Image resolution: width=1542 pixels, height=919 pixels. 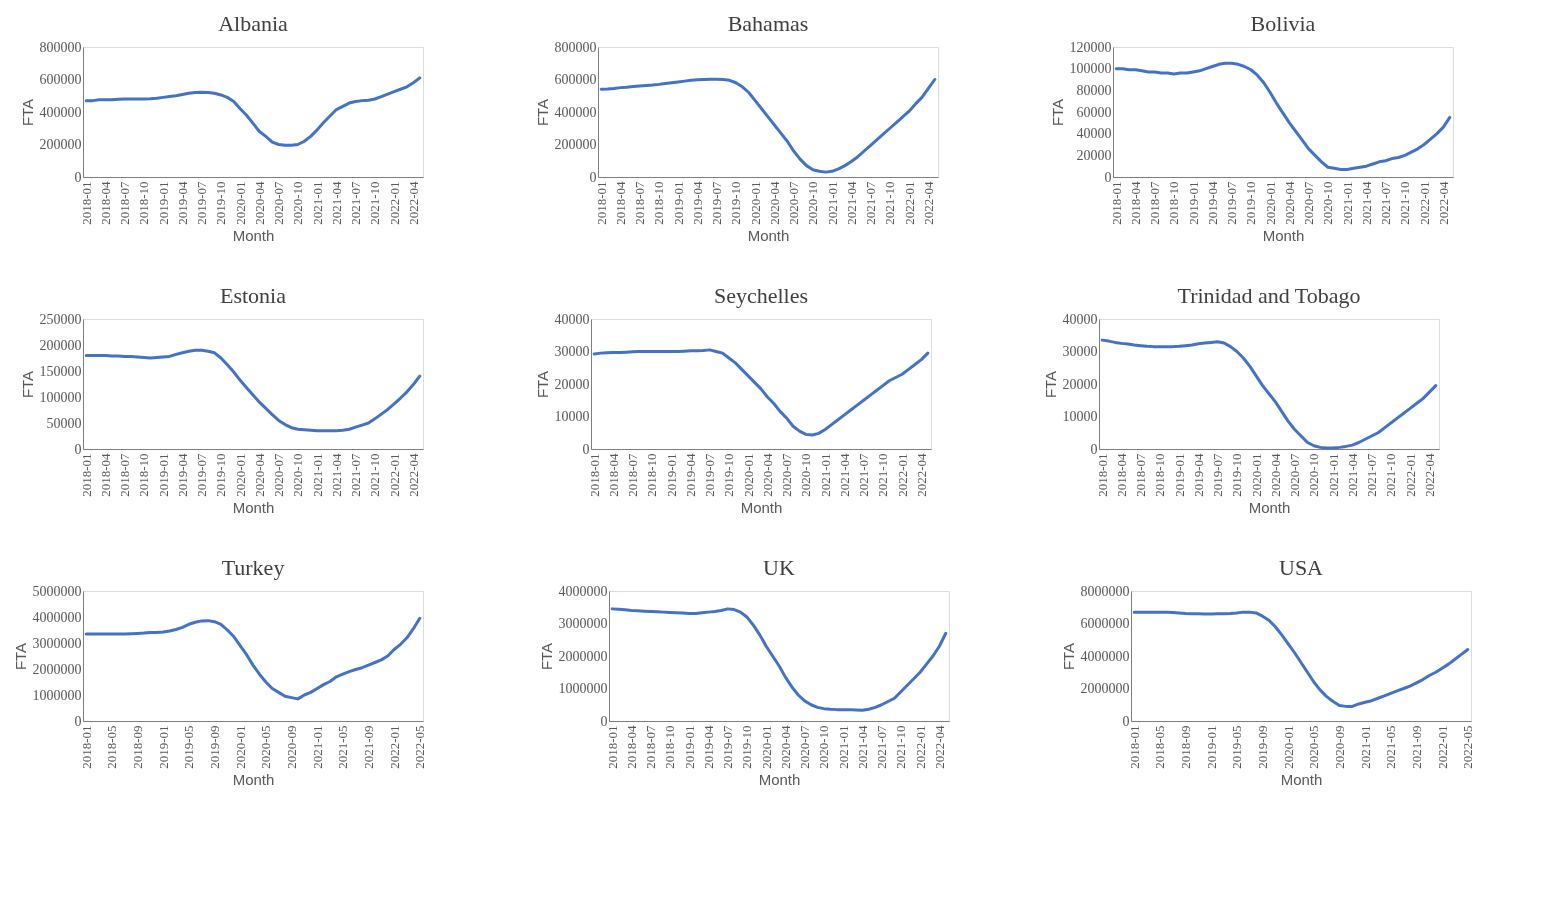 What do you see at coordinates (1080, 319) in the screenshot?
I see `y-tick-label: 40000` at bounding box center [1080, 319].